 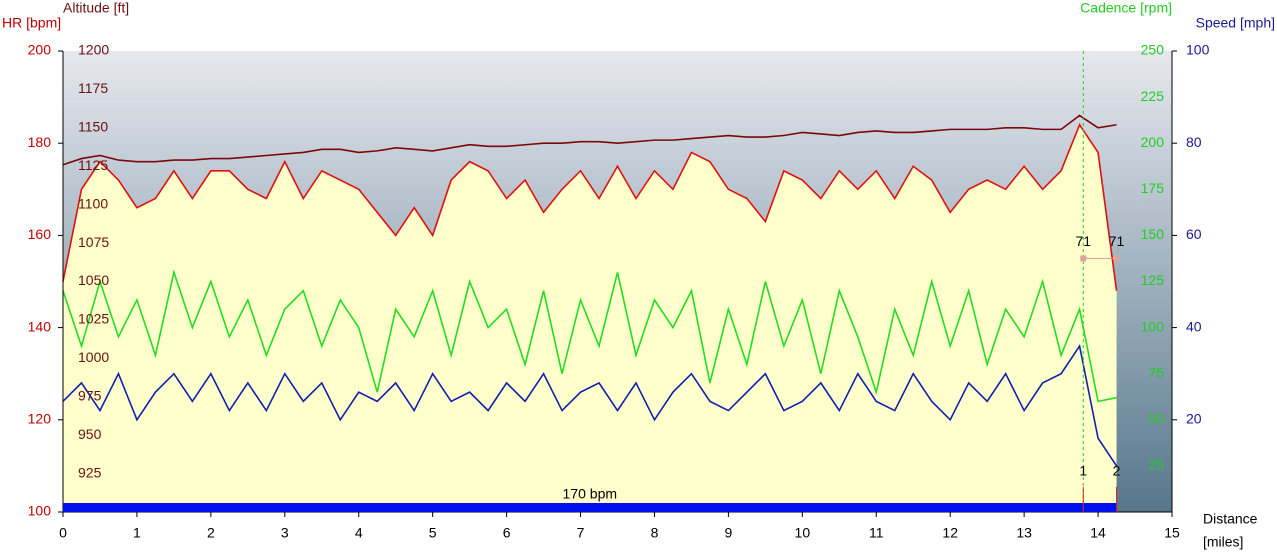 What do you see at coordinates (590, 494) in the screenshot?
I see `zone-label: 170 bpm` at bounding box center [590, 494].